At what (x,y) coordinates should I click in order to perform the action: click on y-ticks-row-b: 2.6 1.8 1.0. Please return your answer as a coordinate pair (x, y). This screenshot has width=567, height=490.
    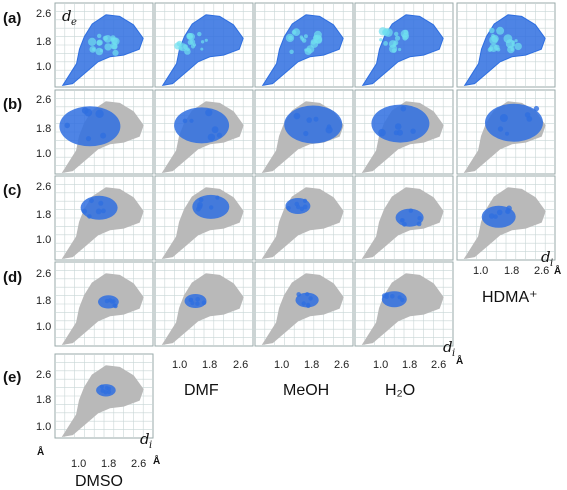
    Looking at the image, I should click on (43, 127).